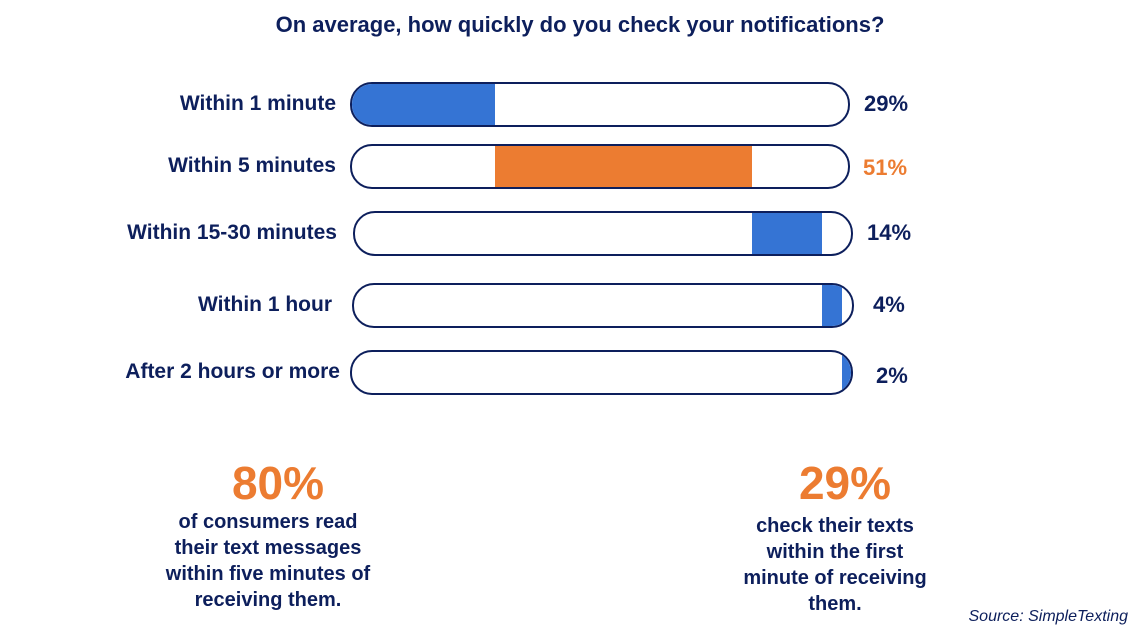  Describe the element at coordinates (232, 371) in the screenshot. I see `category-label: After 2 hours or more` at that location.